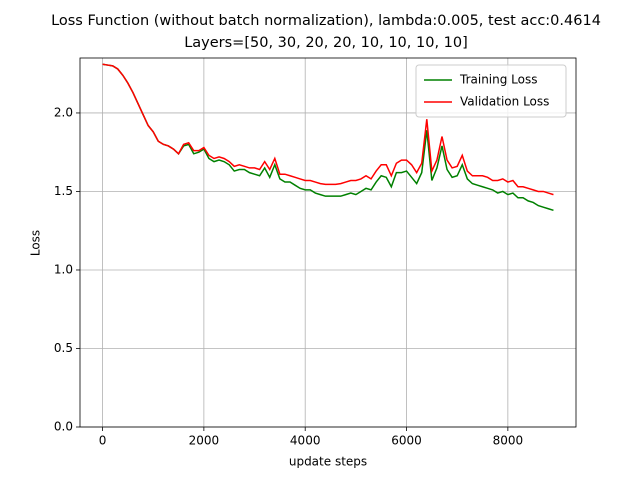  Describe the element at coordinates (328, 462) in the screenshot. I see `x-axis-label: update steps` at that location.